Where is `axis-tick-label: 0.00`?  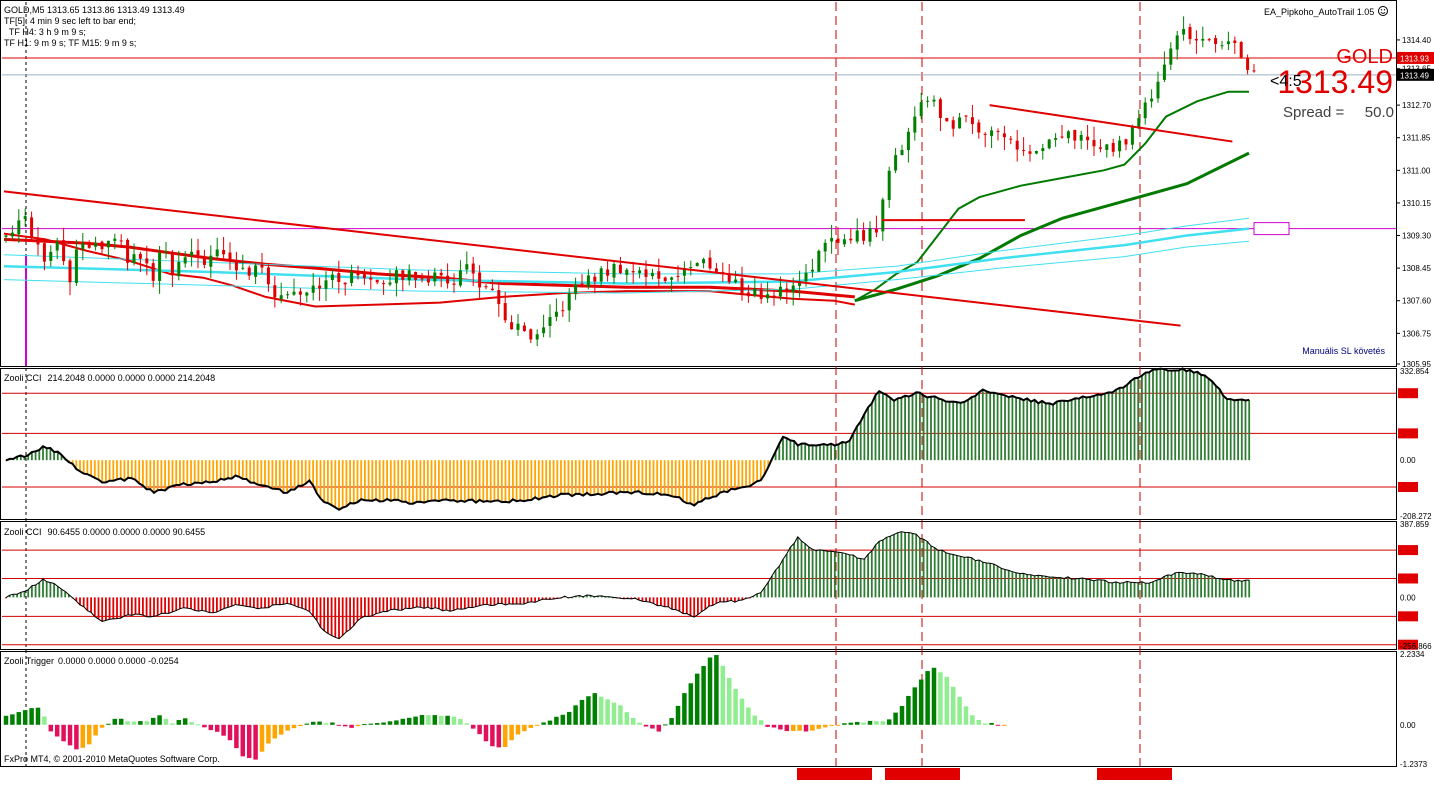
axis-tick-label: 0.00 is located at coordinates (1408, 597).